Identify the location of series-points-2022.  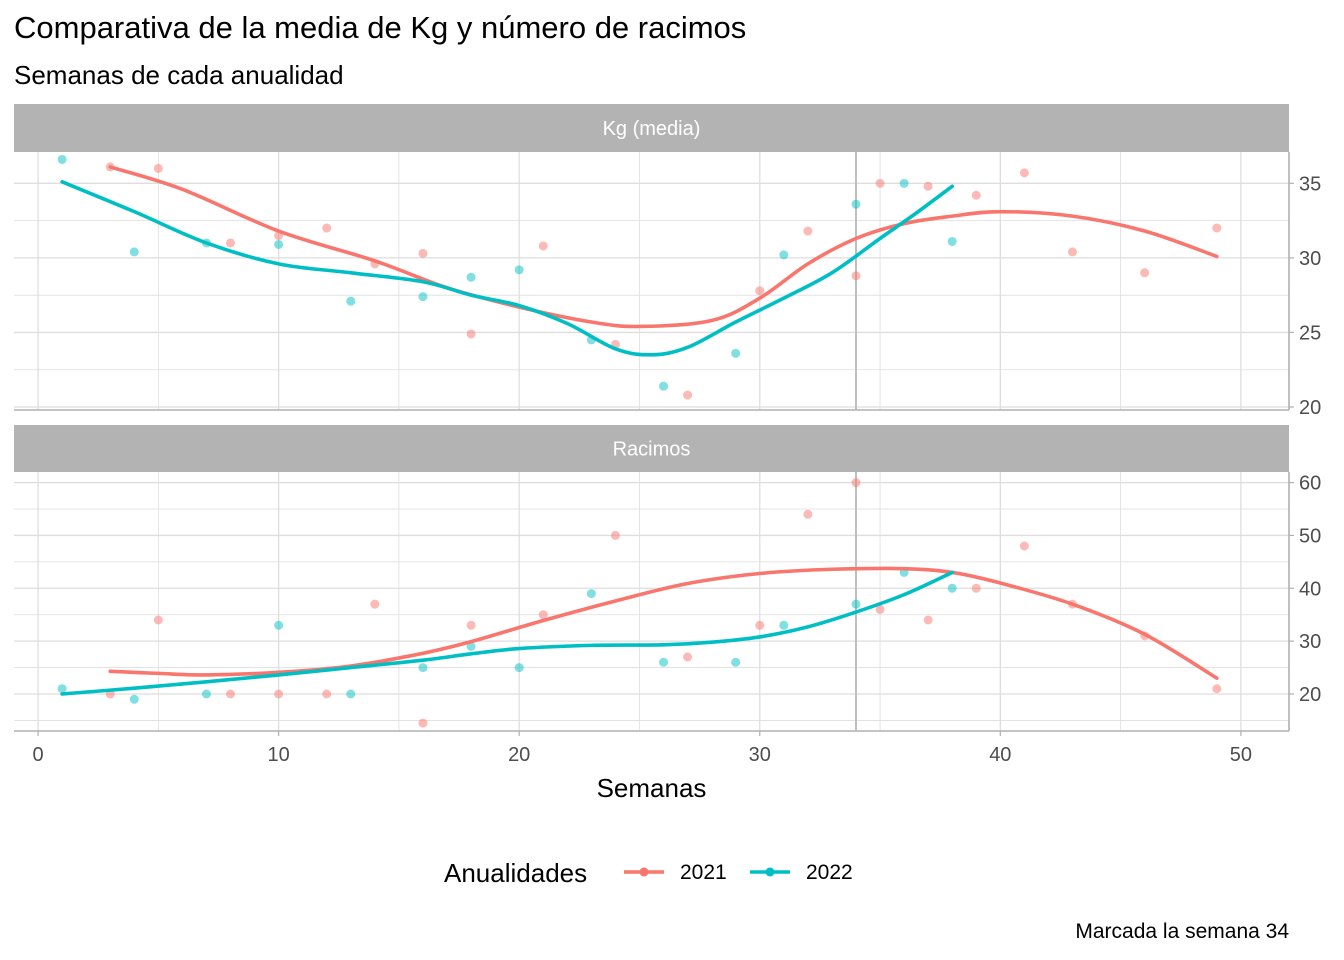
(507, 635).